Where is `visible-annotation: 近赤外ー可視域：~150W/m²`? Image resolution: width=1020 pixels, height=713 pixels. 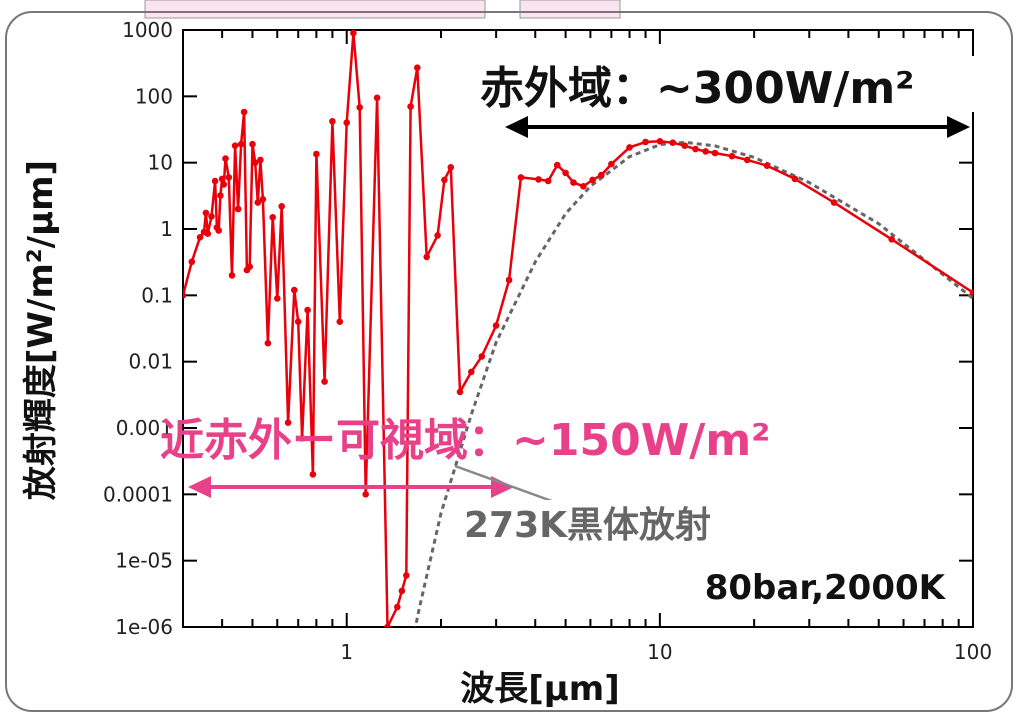
visible-annotation: 近赤外ー可視域：~150W/m² is located at coordinates (465, 456).